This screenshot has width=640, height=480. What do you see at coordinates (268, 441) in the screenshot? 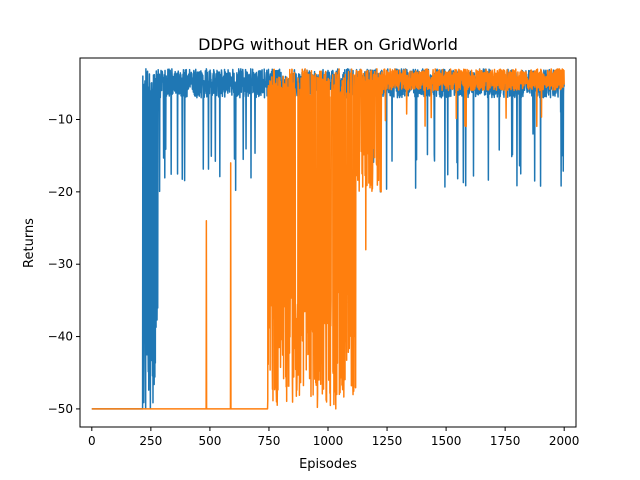
I see `x-tick-label: 750` at bounding box center [268, 441].